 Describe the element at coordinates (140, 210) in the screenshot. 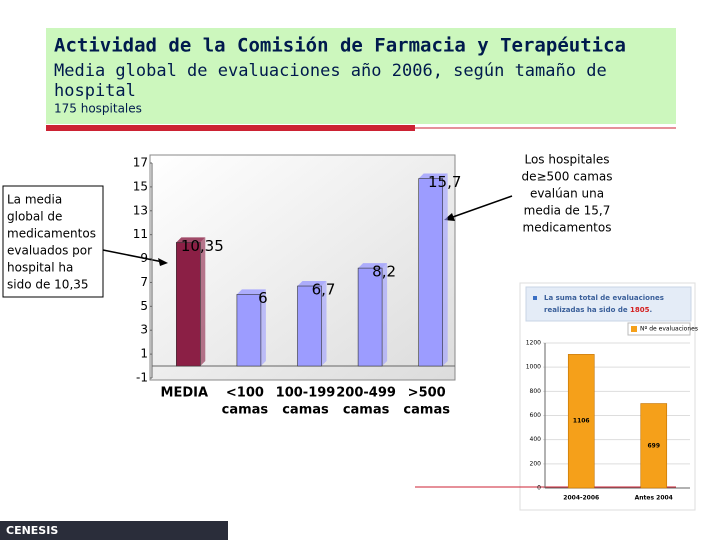

I see `y-tick-label: 13` at that location.